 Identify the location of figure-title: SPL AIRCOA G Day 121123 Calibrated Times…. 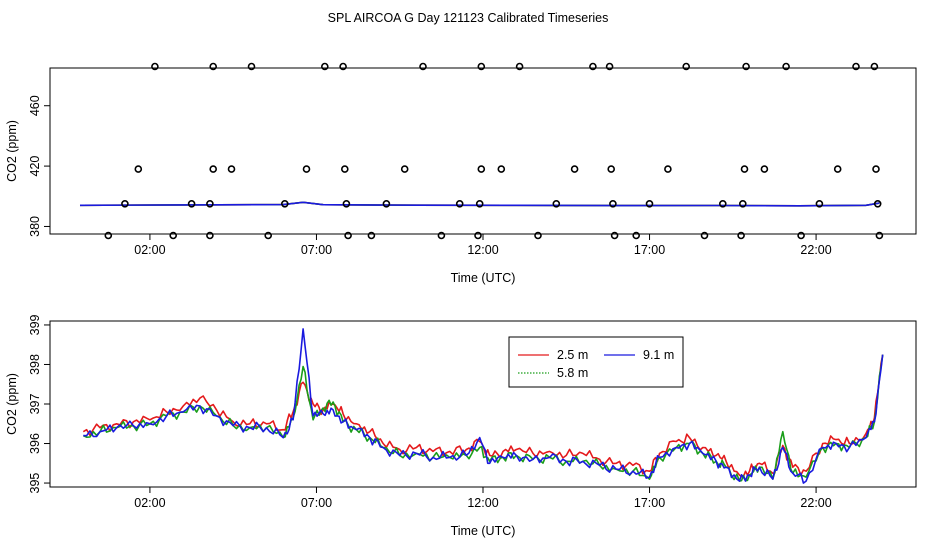
(468, 18).